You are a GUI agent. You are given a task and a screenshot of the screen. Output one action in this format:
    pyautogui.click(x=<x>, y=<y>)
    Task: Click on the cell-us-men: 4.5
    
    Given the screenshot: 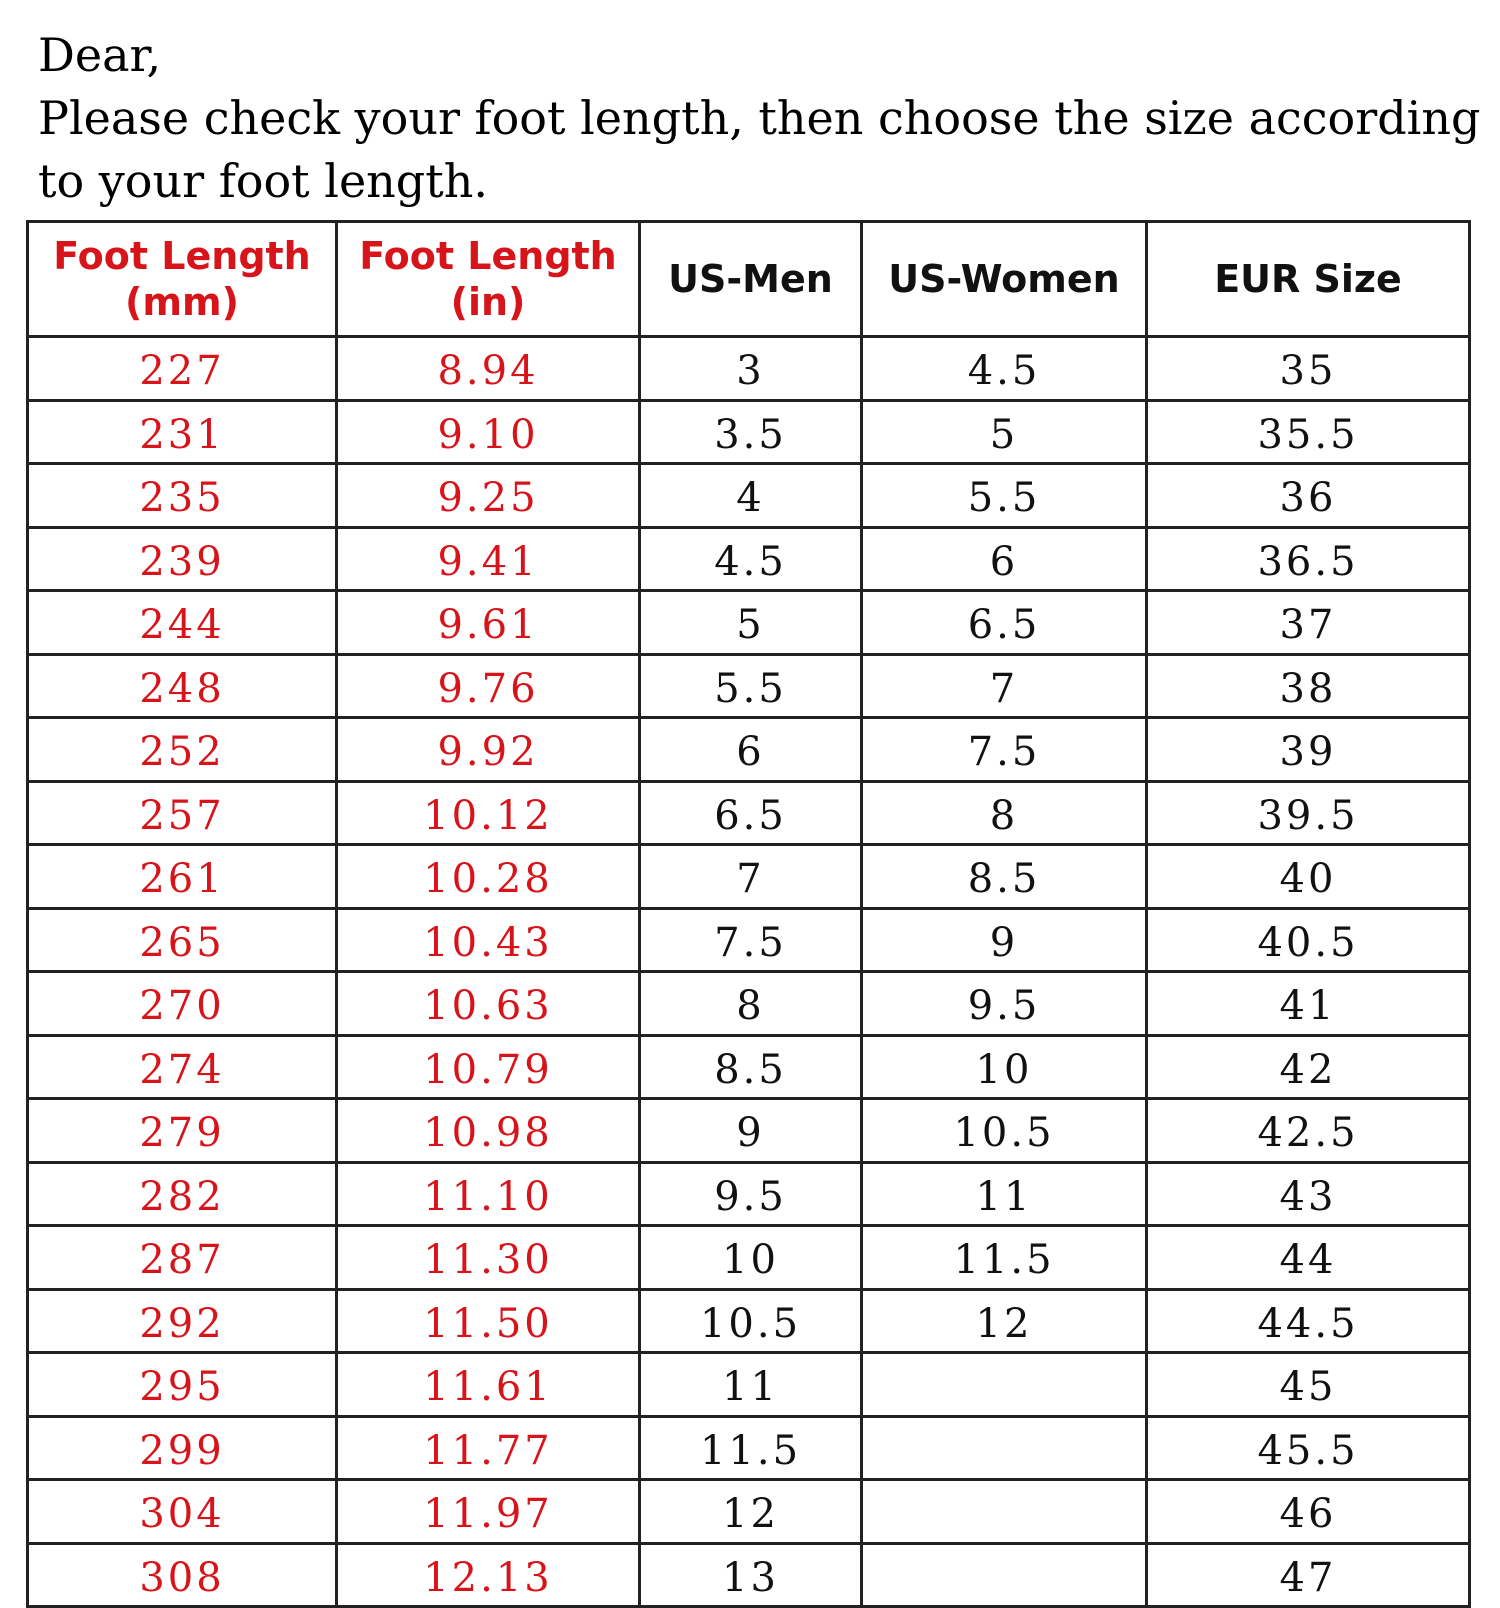 What is the action you would take?
    pyautogui.click(x=750, y=558)
    